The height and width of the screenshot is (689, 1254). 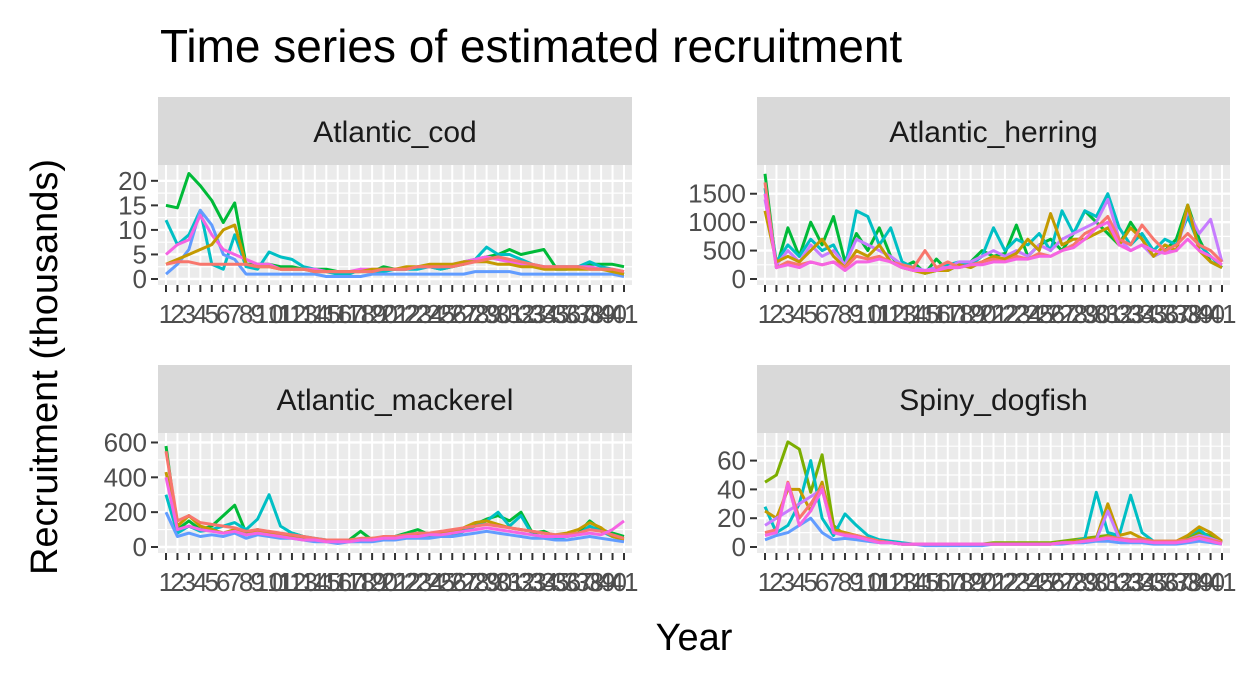 What do you see at coordinates (694, 638) in the screenshot?
I see `x-axis-label: Year` at bounding box center [694, 638].